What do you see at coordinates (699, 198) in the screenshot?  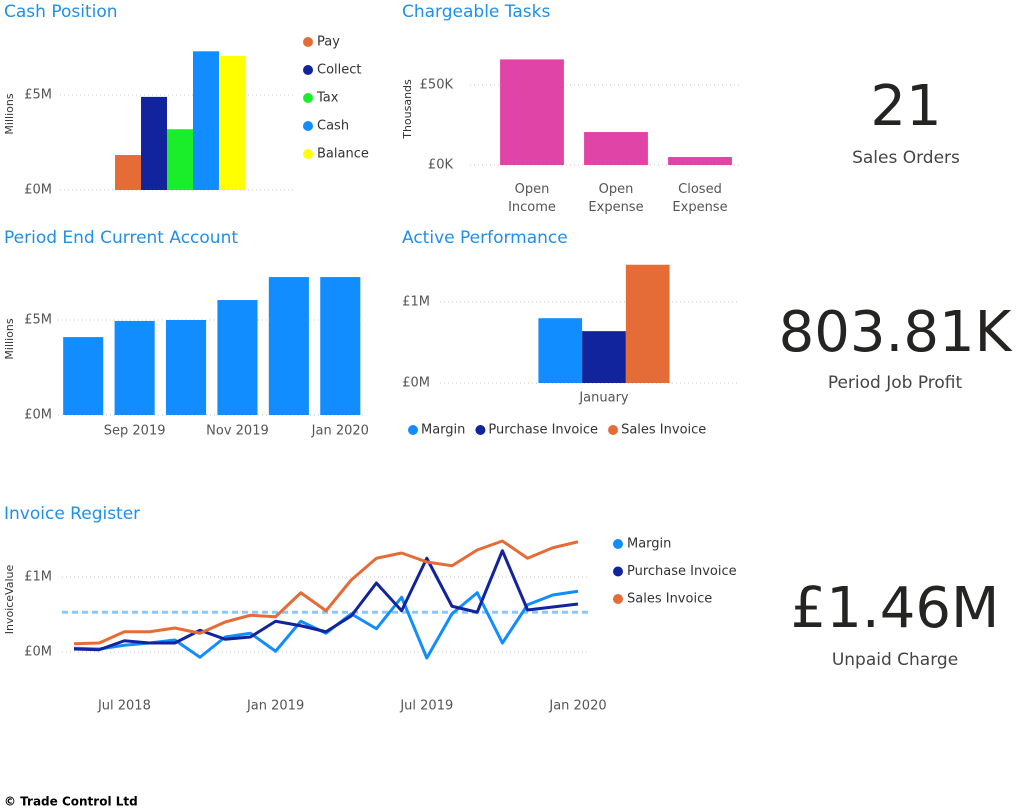 I see `x-tick-label: Closed Expense` at bounding box center [699, 198].